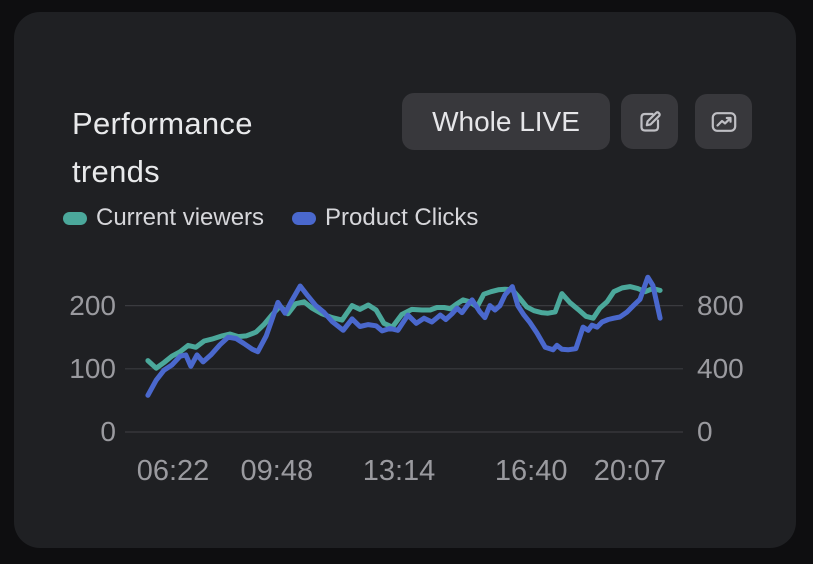  What do you see at coordinates (304, 218) in the screenshot?
I see `legend-swatch-product-clicks` at bounding box center [304, 218].